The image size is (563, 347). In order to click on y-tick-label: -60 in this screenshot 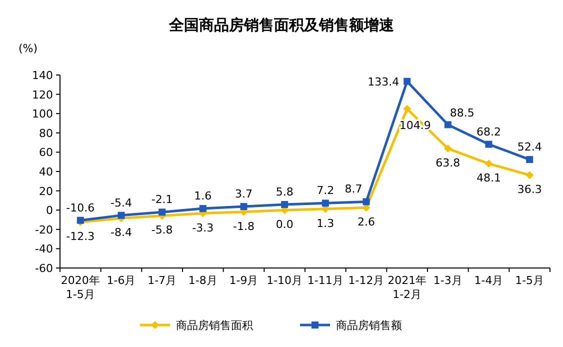, I will do `click(44, 268)`.